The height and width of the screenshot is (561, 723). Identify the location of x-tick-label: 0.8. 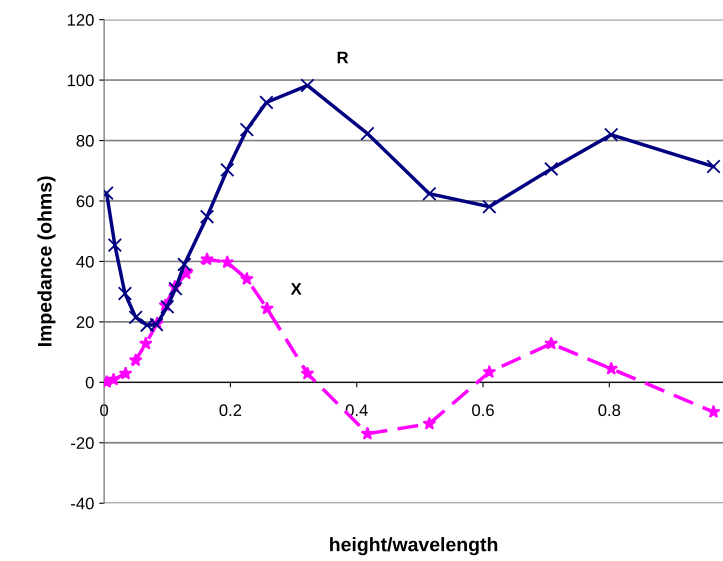
(609, 410).